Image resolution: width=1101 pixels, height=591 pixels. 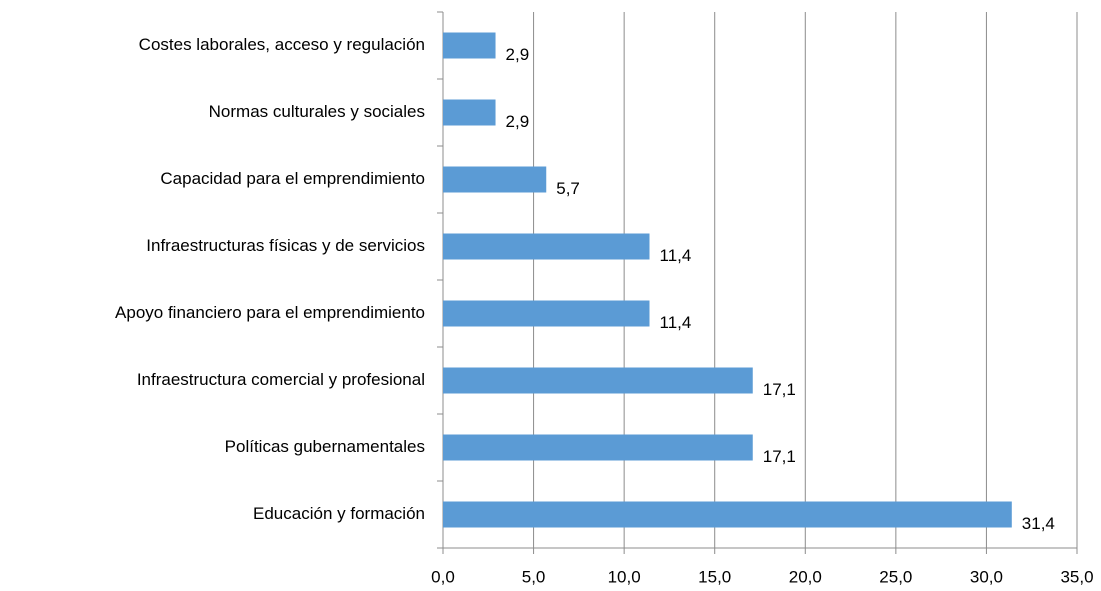 I want to click on x-tick-label: 20,0, so click(x=805, y=576).